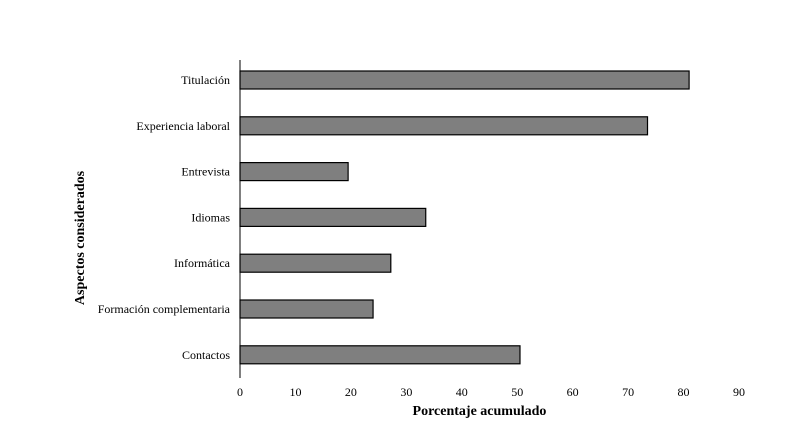 The height and width of the screenshot is (436, 789). Describe the element at coordinates (210, 217) in the screenshot. I see `category-label-3: Idiomas` at that location.